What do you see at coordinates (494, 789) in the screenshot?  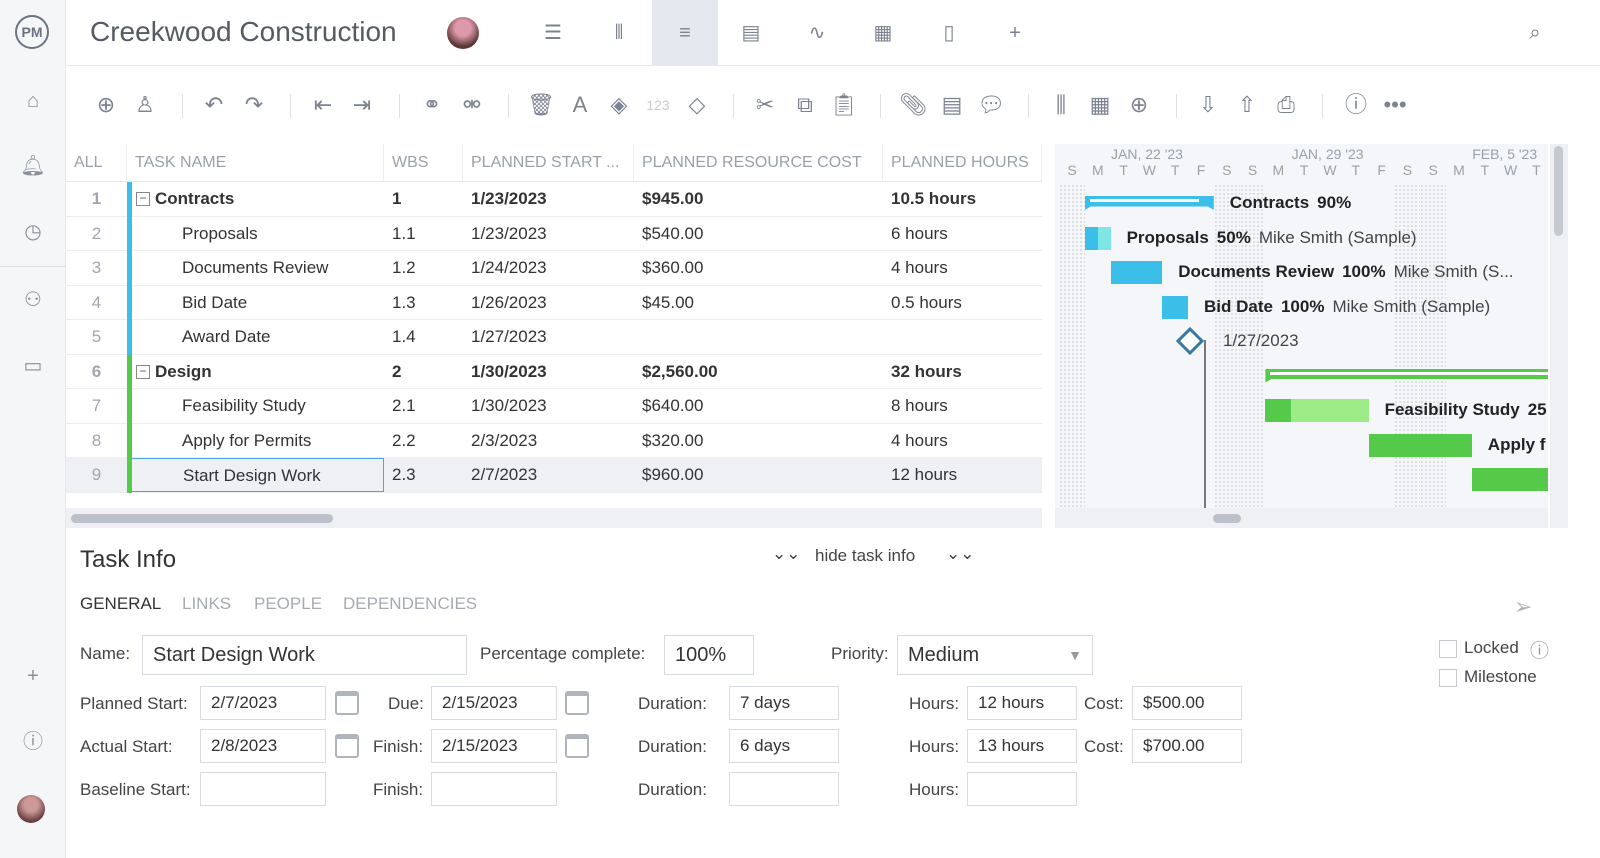 I see `baseline-finish-input` at bounding box center [494, 789].